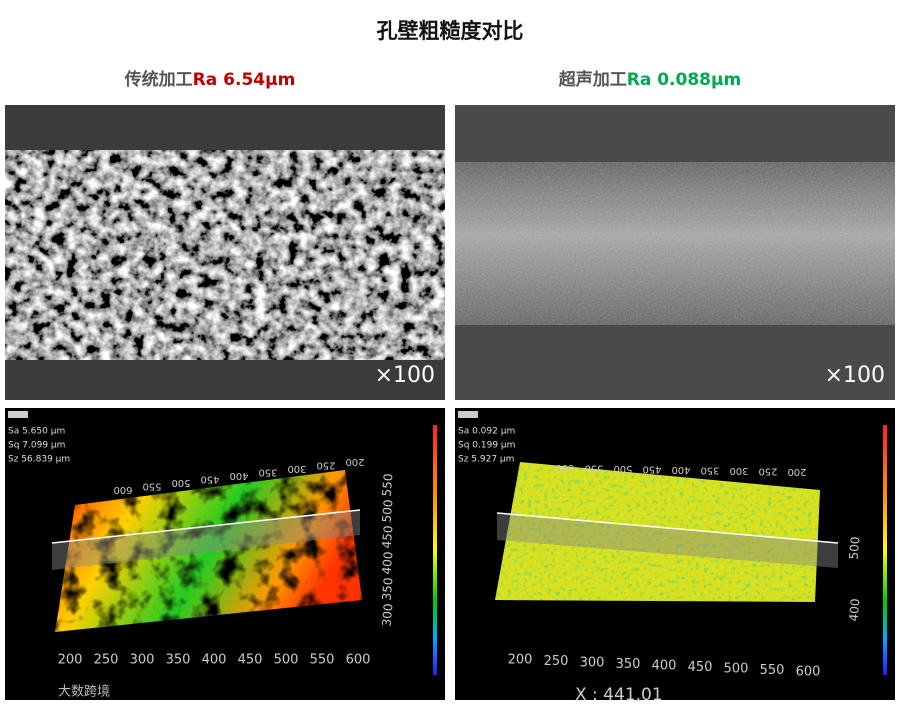 The image size is (900, 715). What do you see at coordinates (486, 460) in the screenshot?
I see `stat: Sz 5.927 μm` at bounding box center [486, 460].